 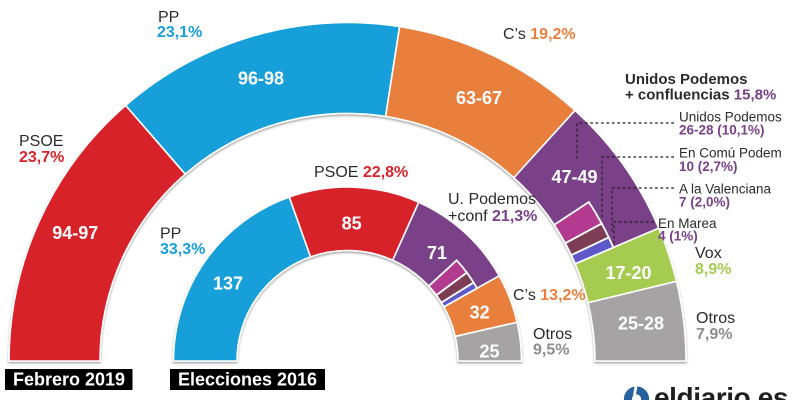 I want to click on svg-text: En Comú Podem, so click(x=730, y=153).